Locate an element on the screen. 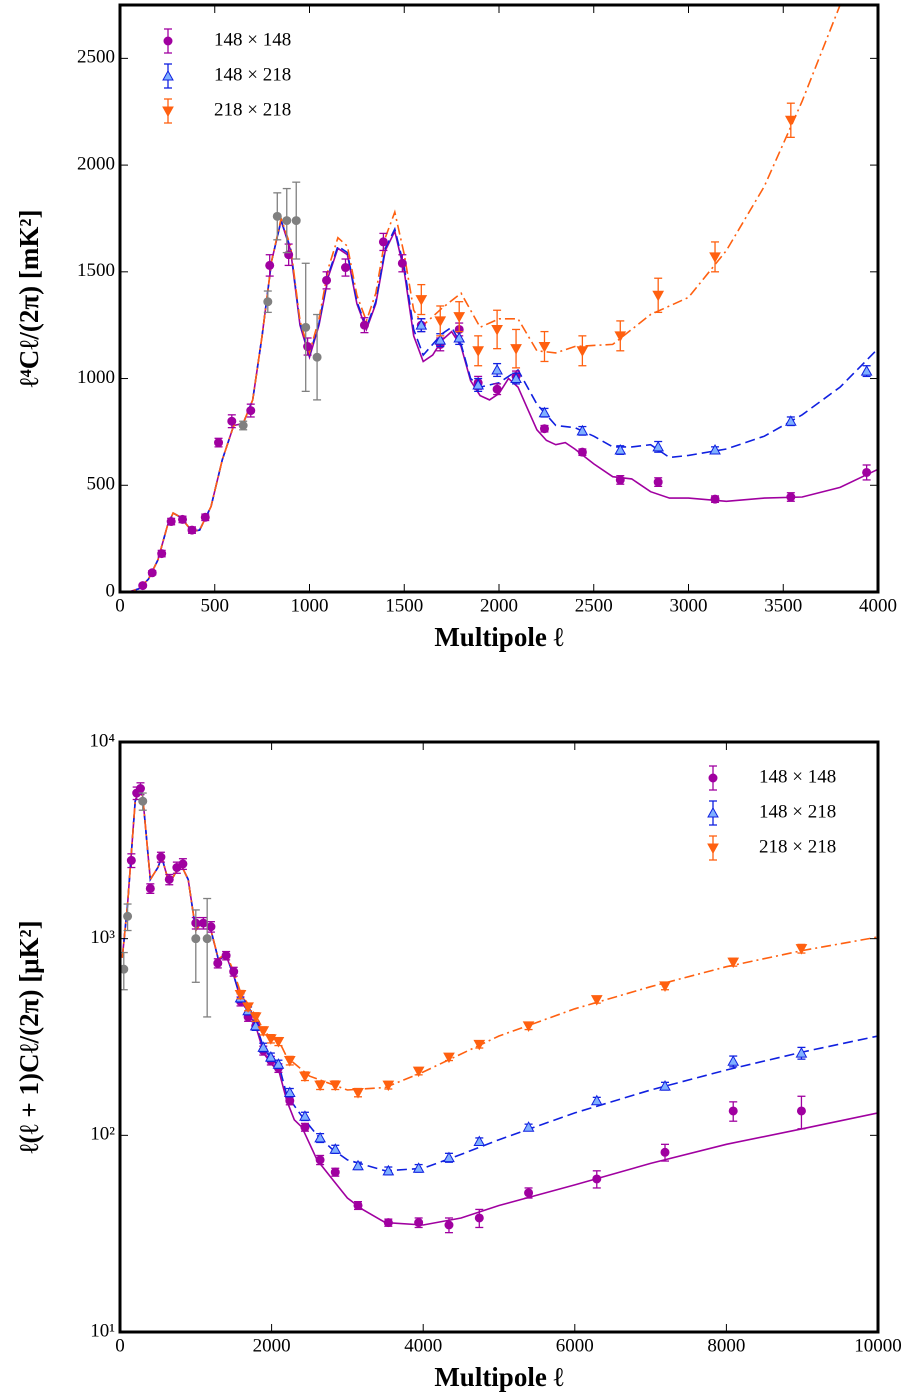 This screenshot has width=915, height=1397. x-tick-label: 0 is located at coordinates (120, 605).